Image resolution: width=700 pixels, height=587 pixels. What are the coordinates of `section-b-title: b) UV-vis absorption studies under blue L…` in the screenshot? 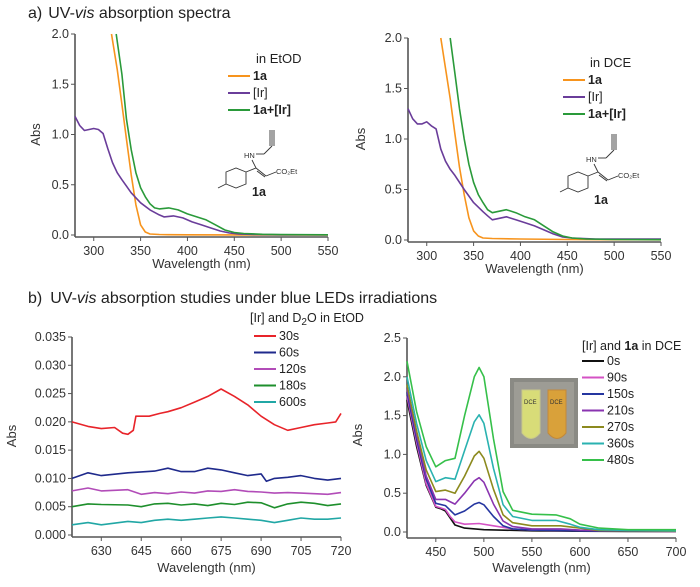 It's located at (232, 298).